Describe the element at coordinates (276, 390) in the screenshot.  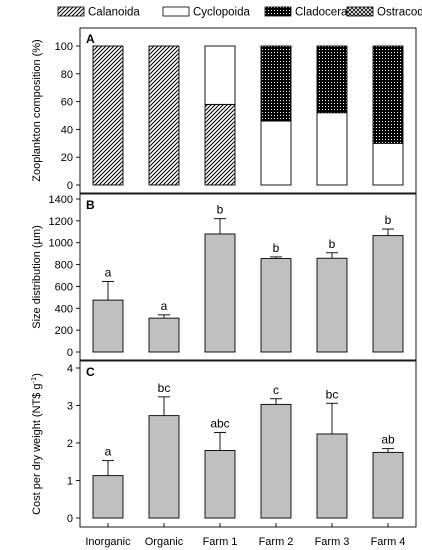
I see `significance-letter-3: c` at that location.